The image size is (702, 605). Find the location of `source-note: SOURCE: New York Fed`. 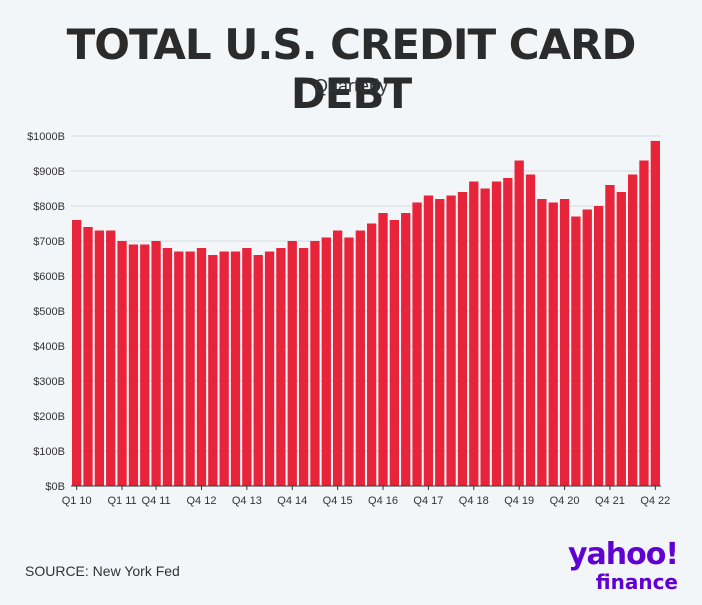

source-note: SOURCE: New York Fed is located at coordinates (102, 571).